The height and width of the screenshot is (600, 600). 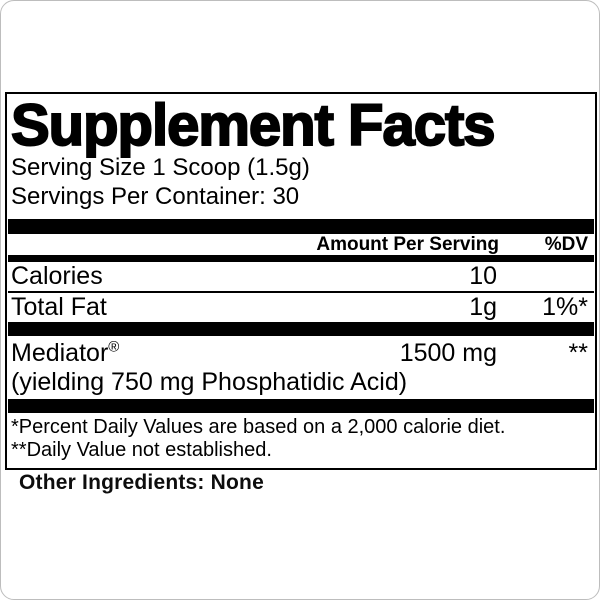 I want to click on mediator-yield-subtext: (yielding 750 mg Phosphatidic Acid), so click(x=209, y=382).